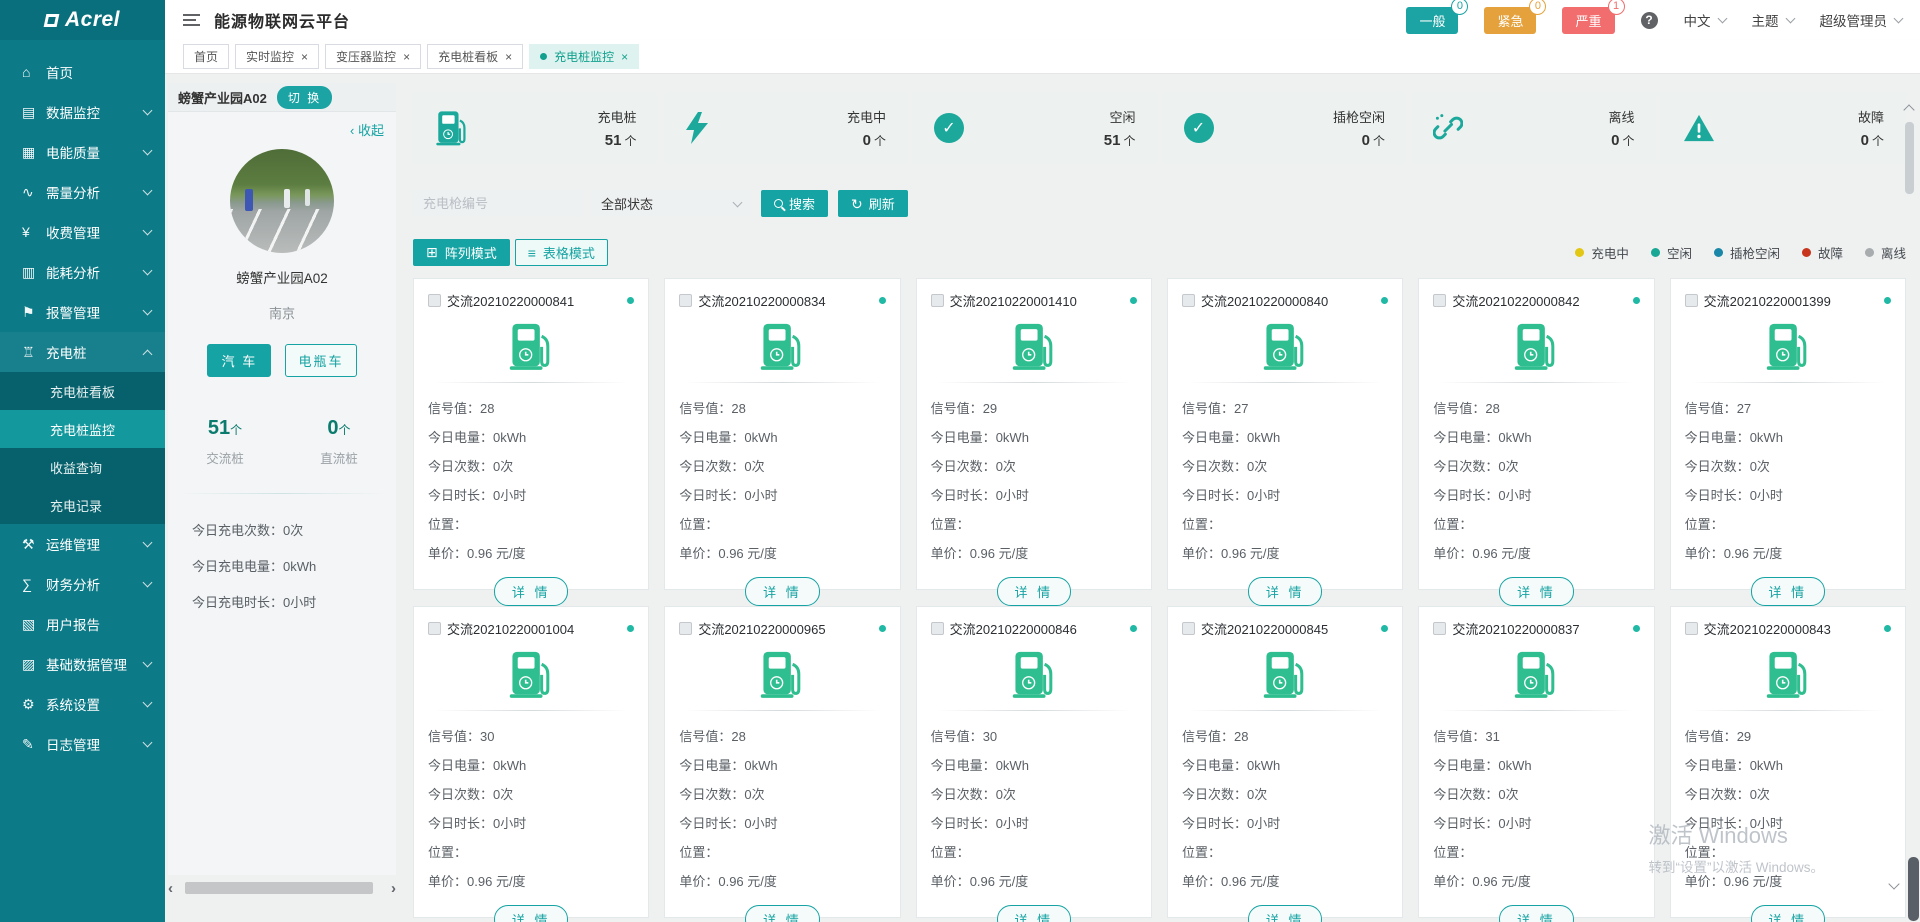  I want to click on collapse-panel-link: ‹ 收起, so click(367, 130).